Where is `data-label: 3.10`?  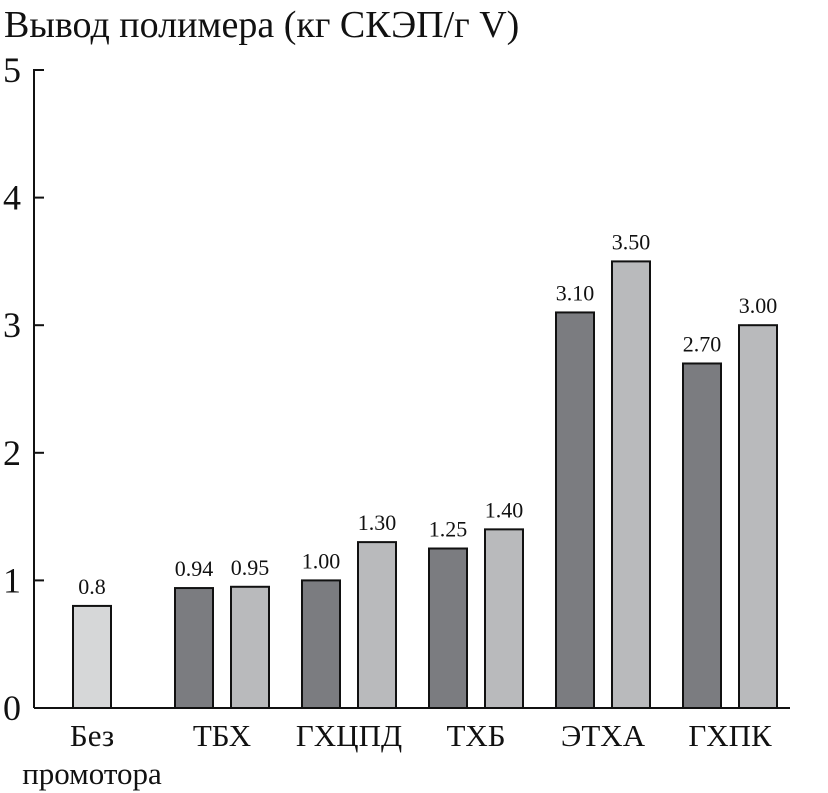
data-label: 3.10 is located at coordinates (575, 292).